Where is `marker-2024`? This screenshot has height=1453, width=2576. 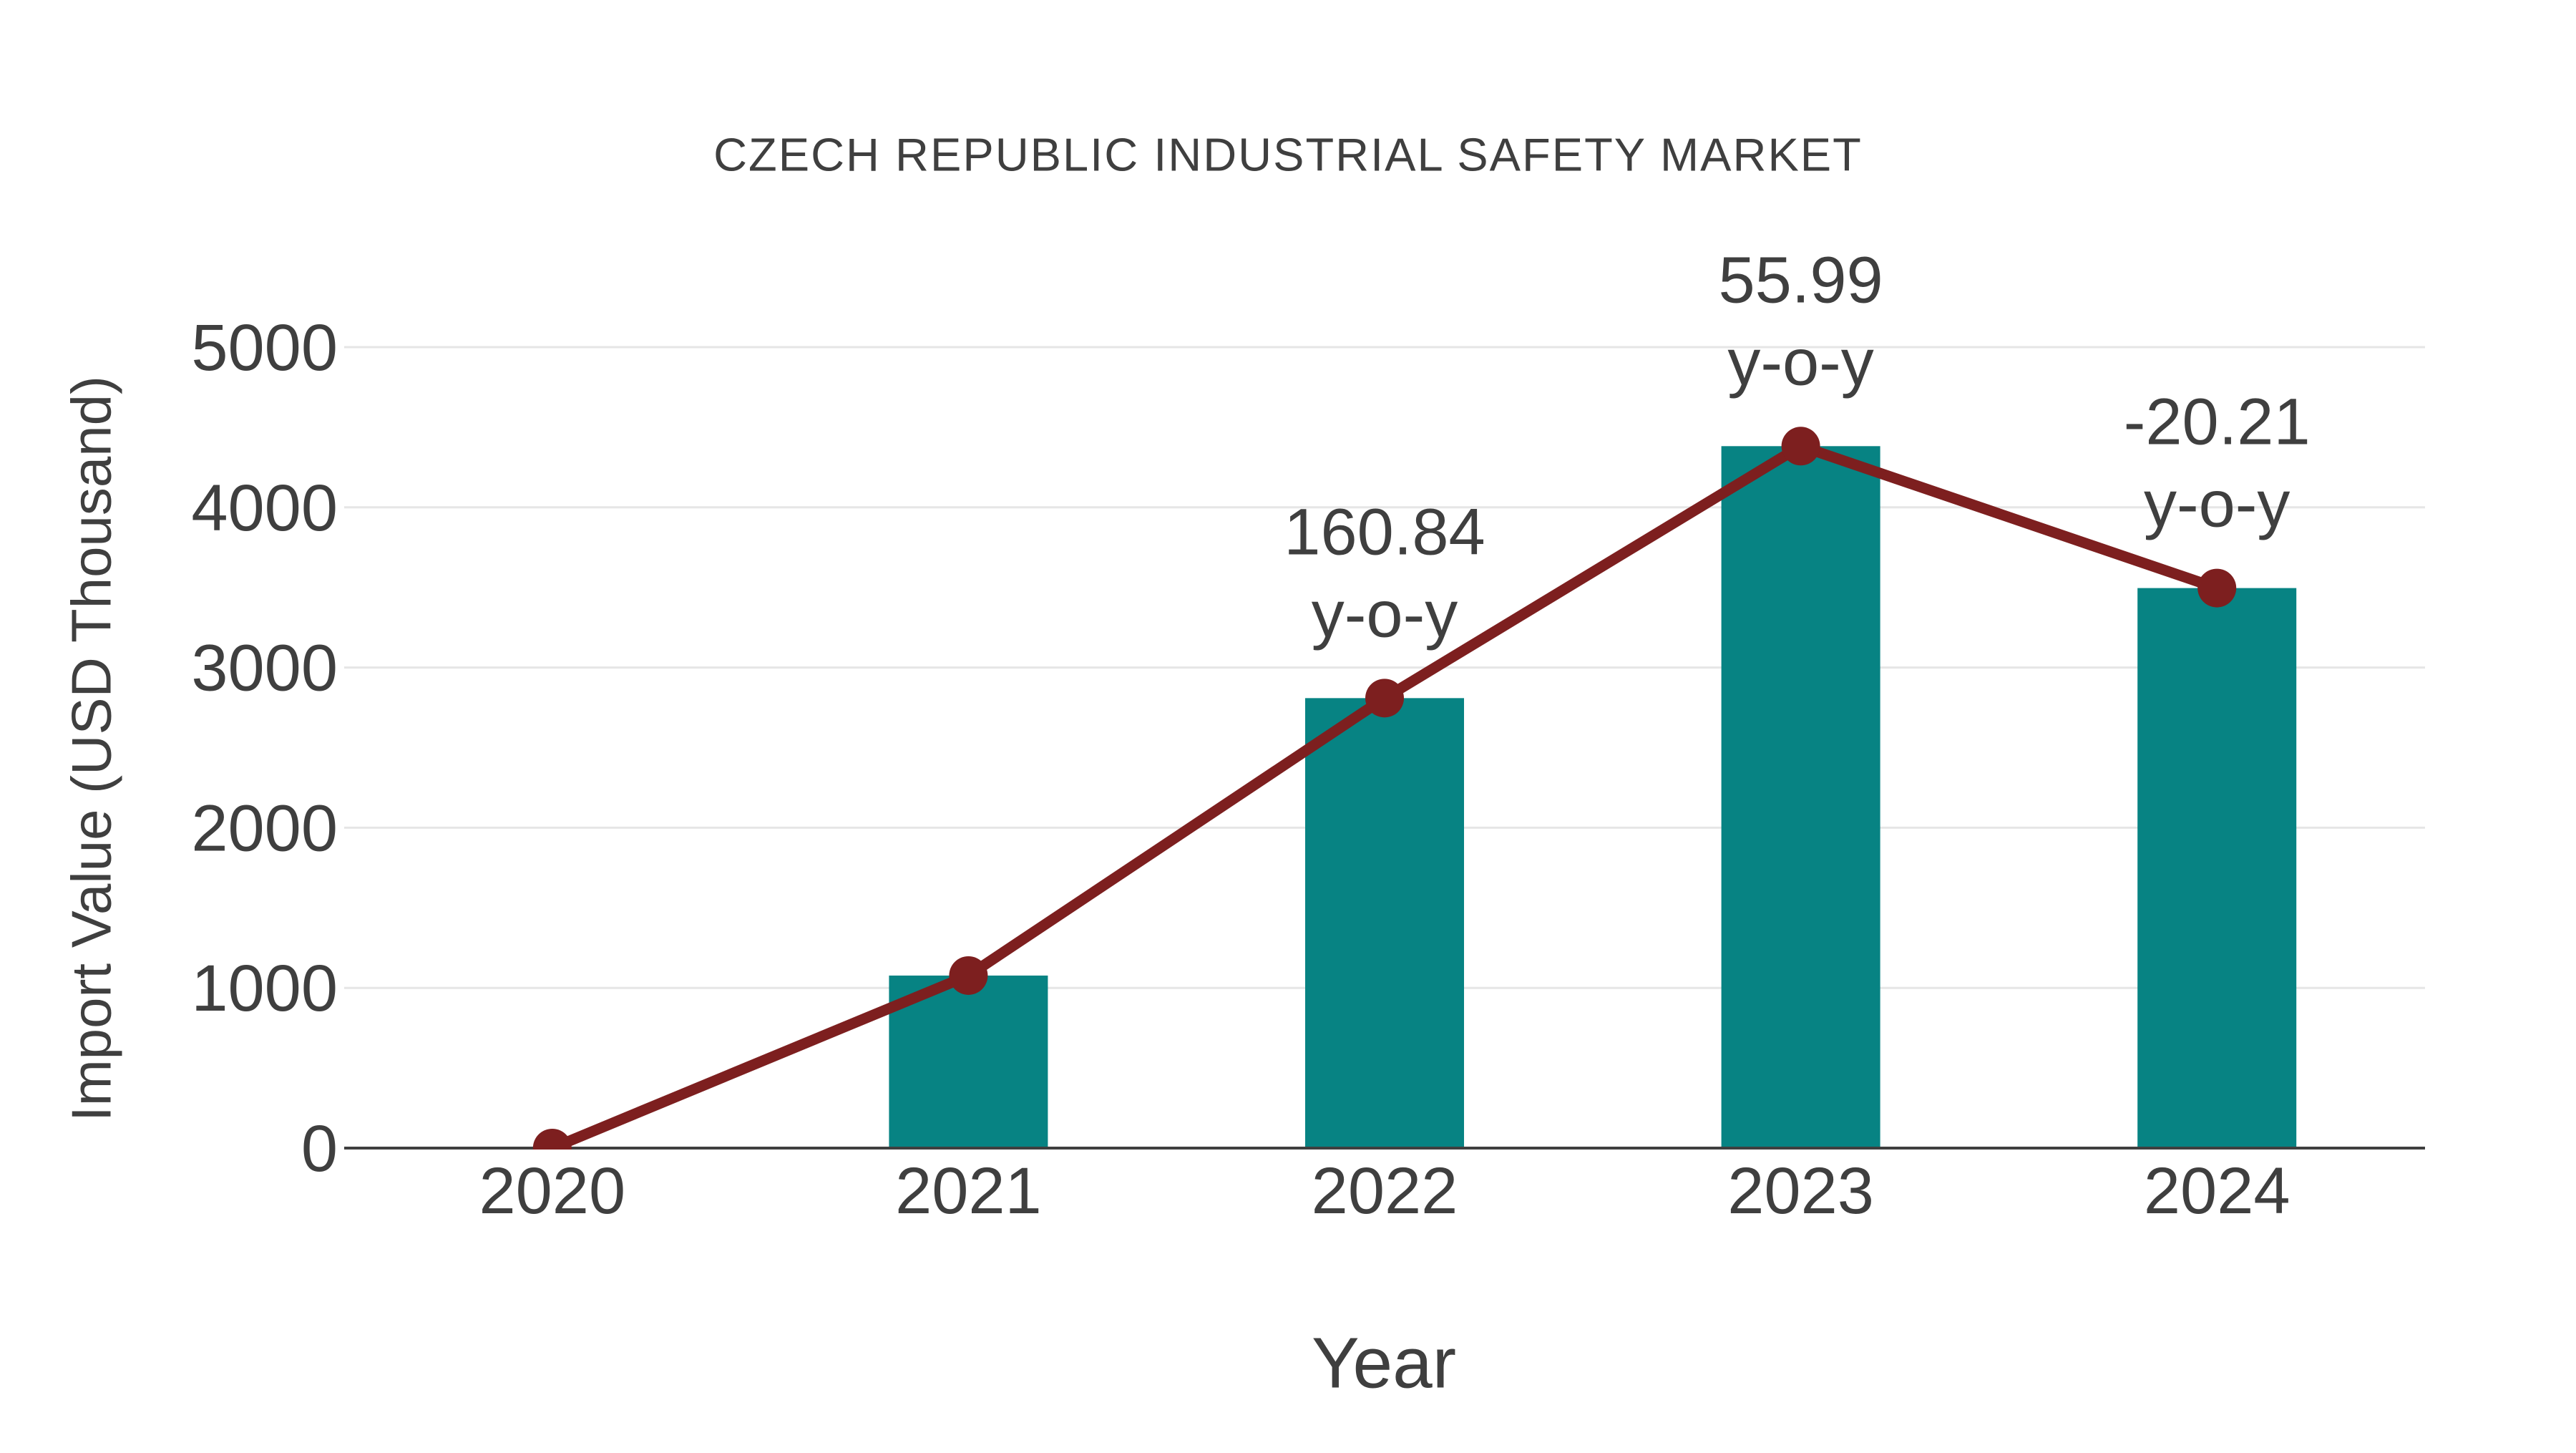 marker-2024 is located at coordinates (2217, 588).